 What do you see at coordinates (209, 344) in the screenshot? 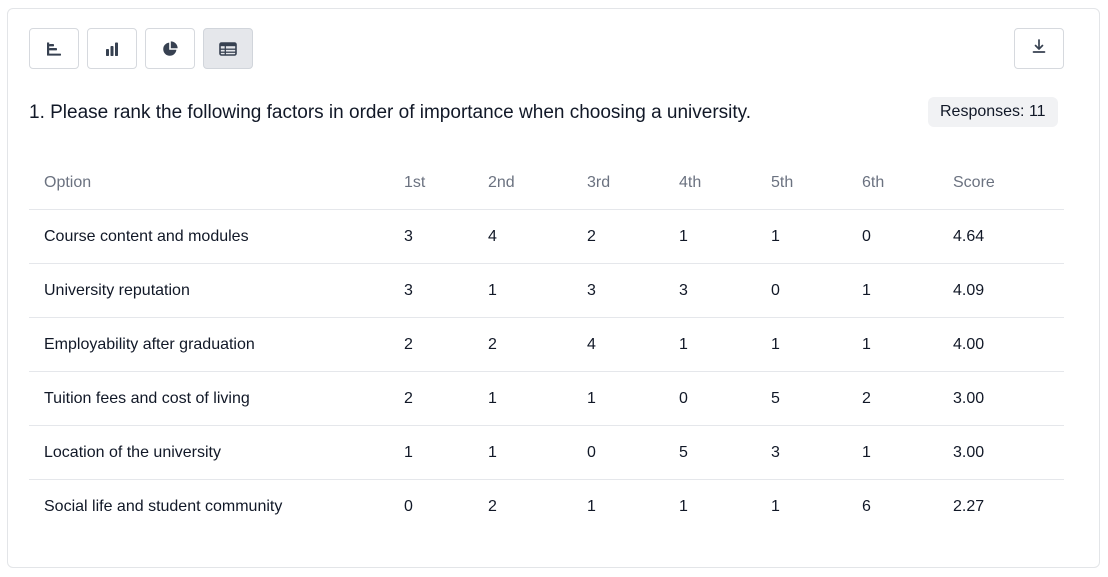
I see `option-cell: Employability after graduation` at bounding box center [209, 344].